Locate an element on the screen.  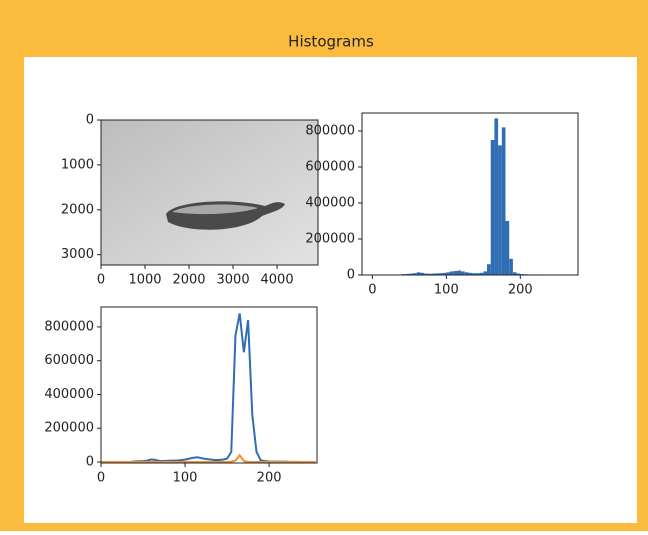
y-tick-label: 3000 is located at coordinates (77, 254).